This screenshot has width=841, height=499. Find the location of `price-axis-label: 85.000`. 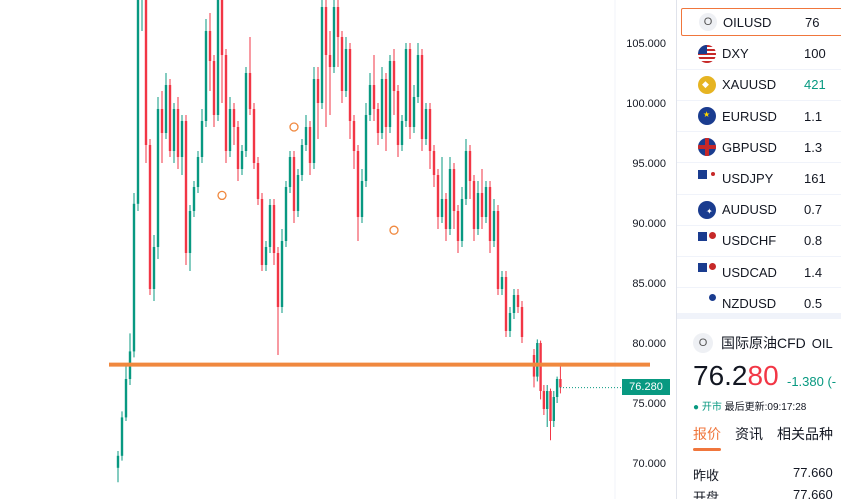

price-axis-label: 85.000 is located at coordinates (649, 284).